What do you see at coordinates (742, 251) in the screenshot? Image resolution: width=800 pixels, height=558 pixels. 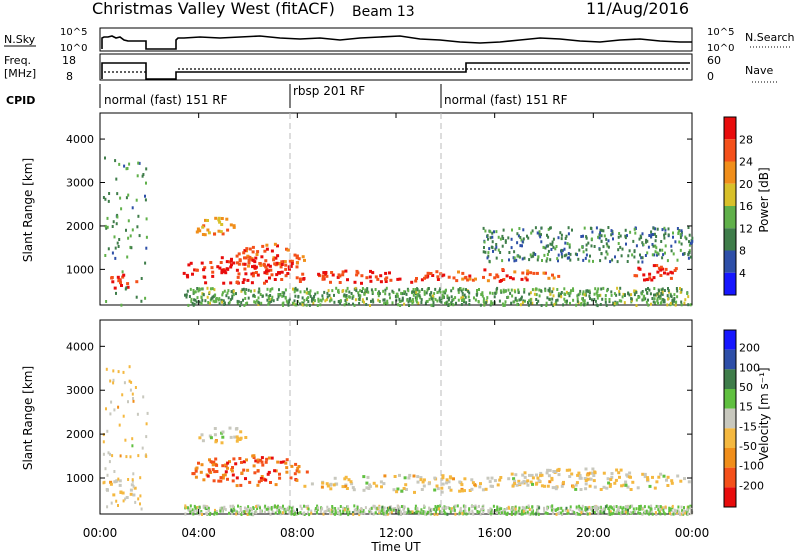 I see `colorbar-tick-label: 8` at bounding box center [742, 251].